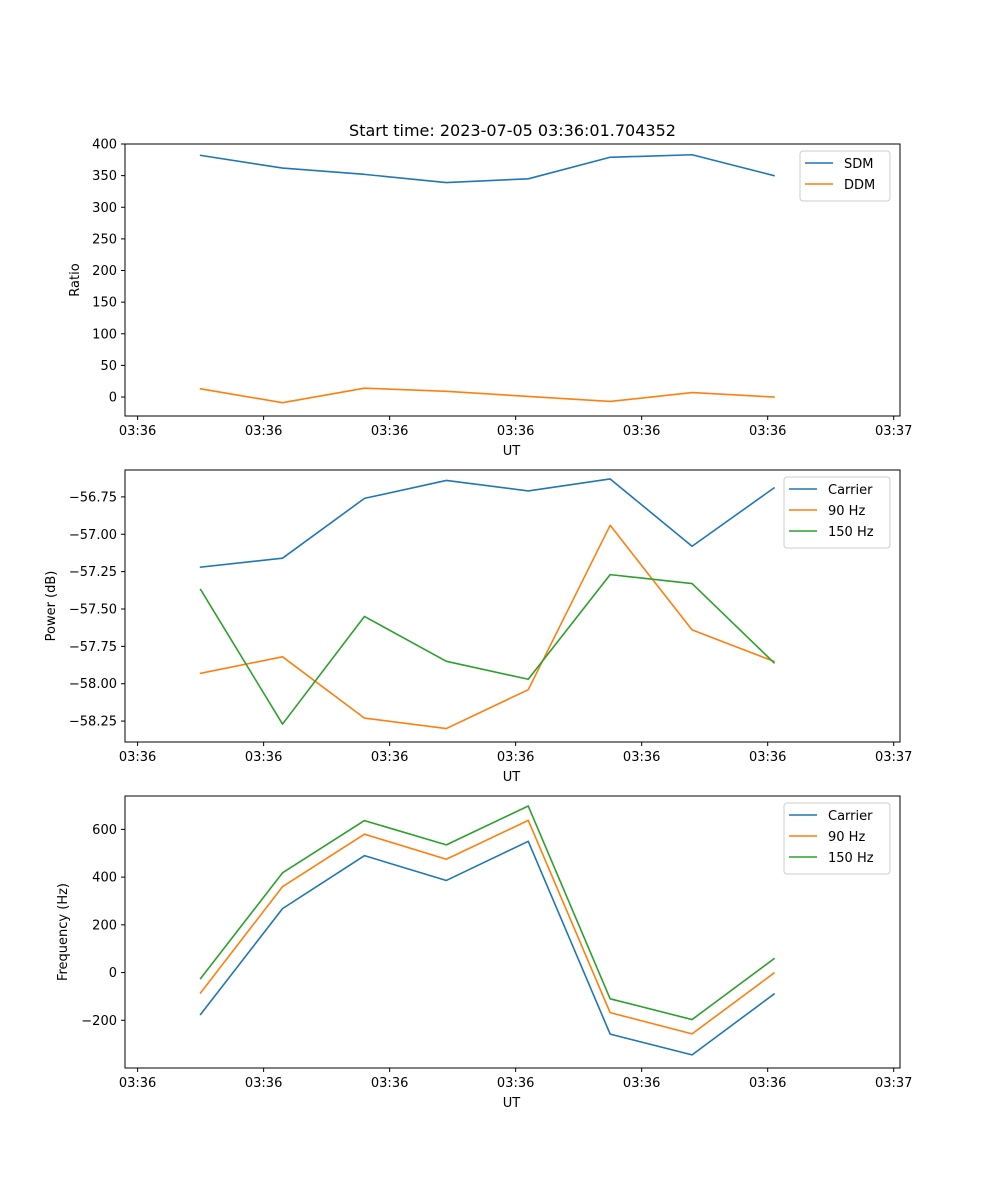  I want to click on y-tick-label: −57.25, so click(93, 572).